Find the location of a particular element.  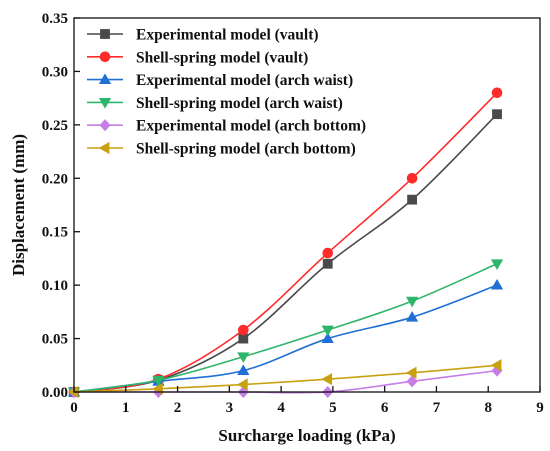

y-tick-label: 0.15 is located at coordinates (55, 233).